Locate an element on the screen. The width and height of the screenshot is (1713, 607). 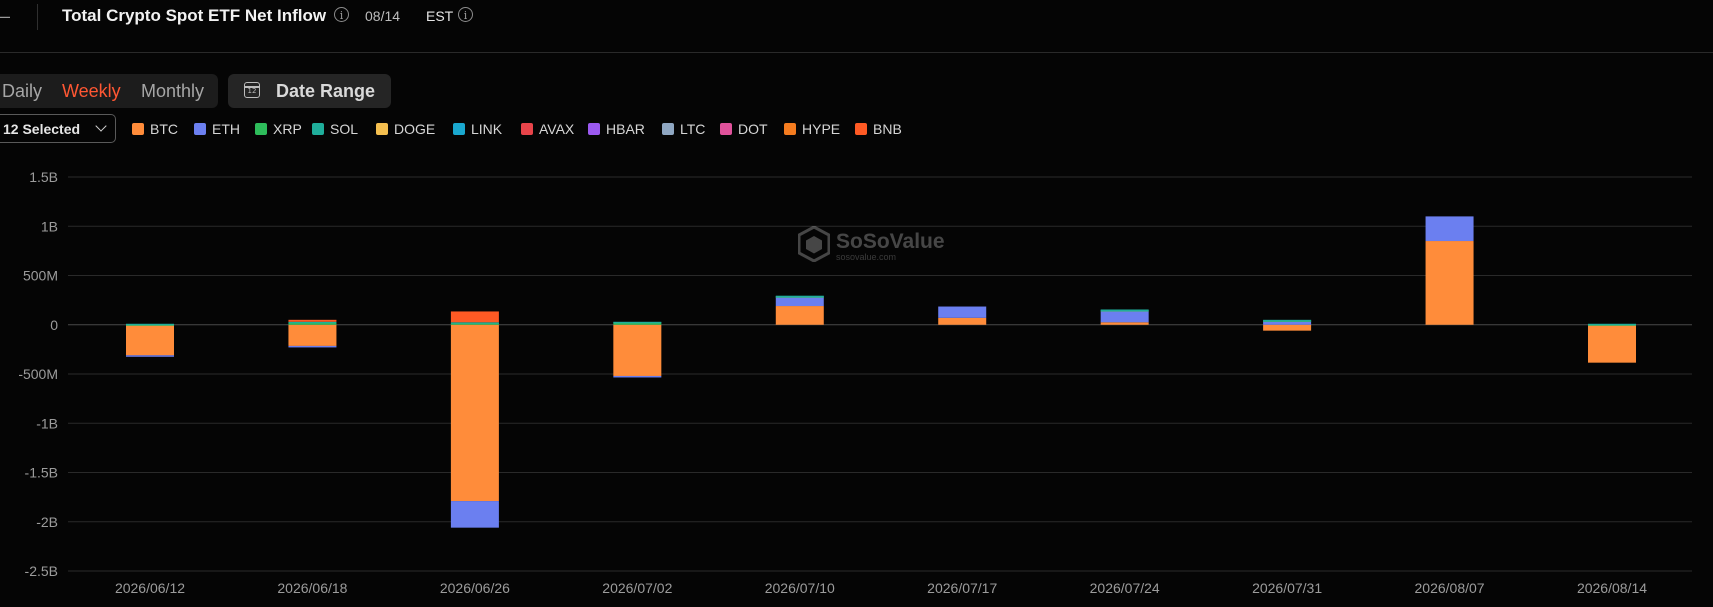
x-tick-label: 2026/08/14 is located at coordinates (1612, 588).